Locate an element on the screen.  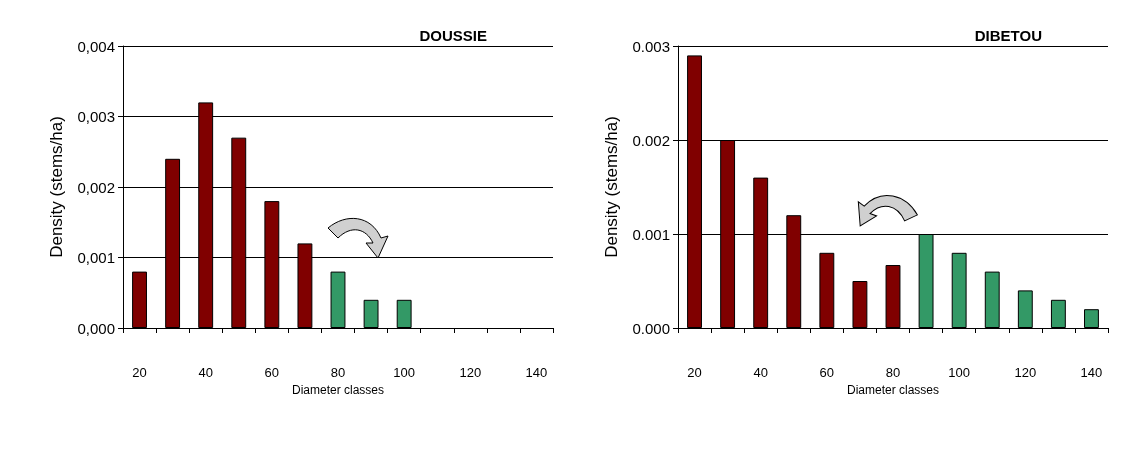
chart-title: DIBETOU is located at coordinates (1008, 35).